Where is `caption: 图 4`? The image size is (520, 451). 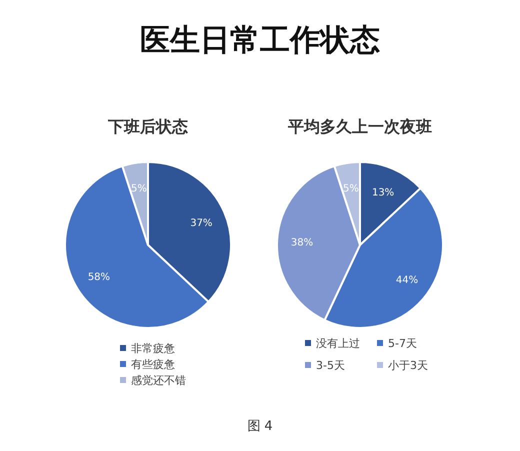 caption: 图 4 is located at coordinates (260, 426).